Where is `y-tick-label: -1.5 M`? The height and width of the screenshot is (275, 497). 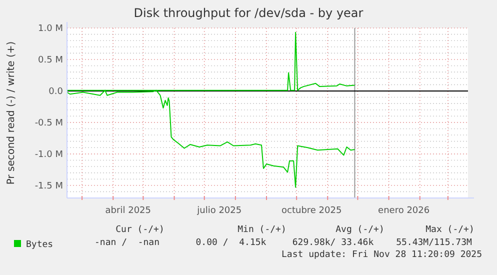 y-tick-label: -1.5 M is located at coordinates (48, 187).